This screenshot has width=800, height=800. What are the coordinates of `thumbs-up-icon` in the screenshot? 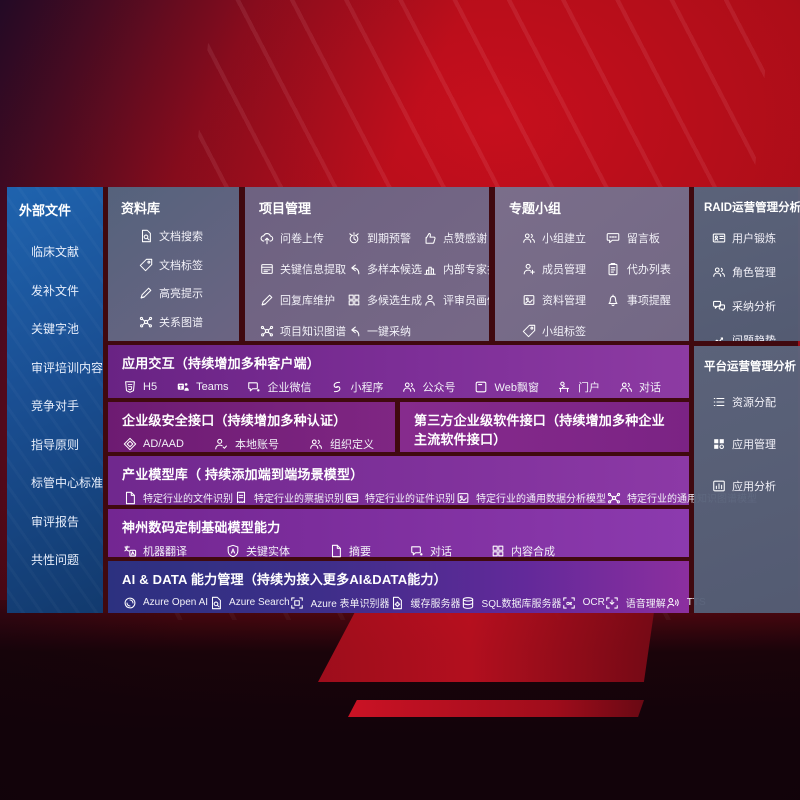 It's located at (429, 238).